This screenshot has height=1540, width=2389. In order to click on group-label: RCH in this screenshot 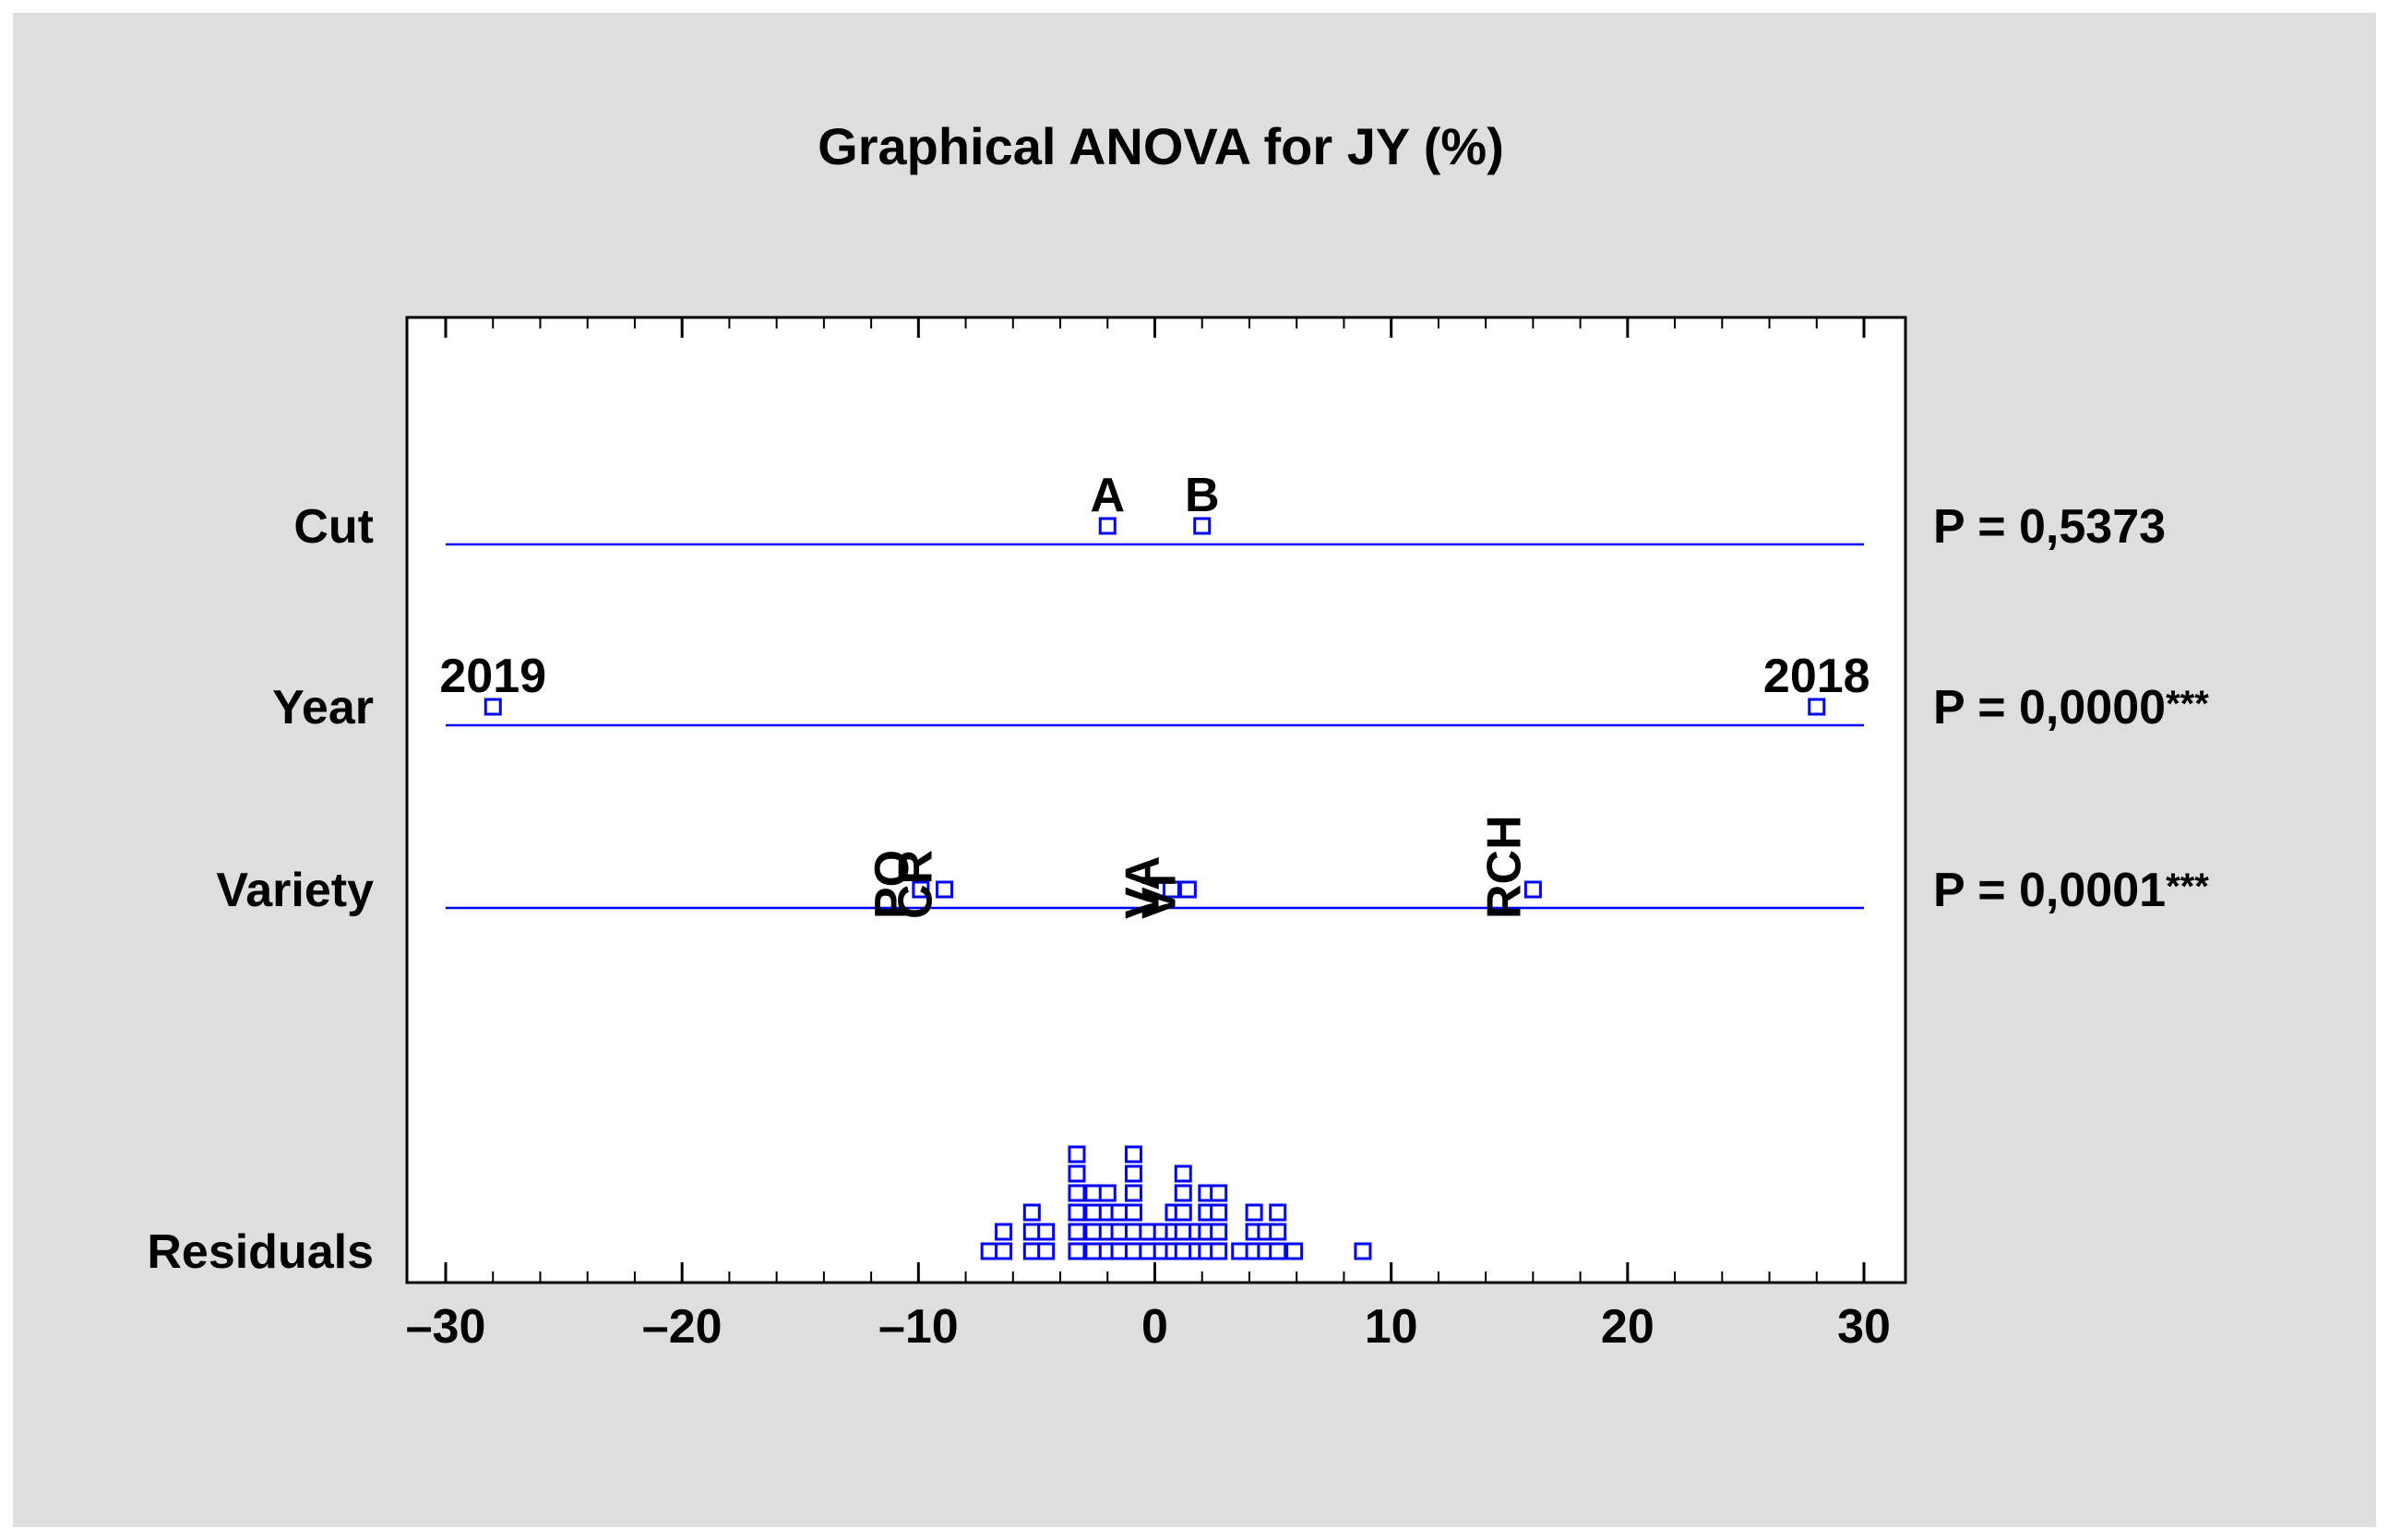, I will do `click(1504, 867)`.